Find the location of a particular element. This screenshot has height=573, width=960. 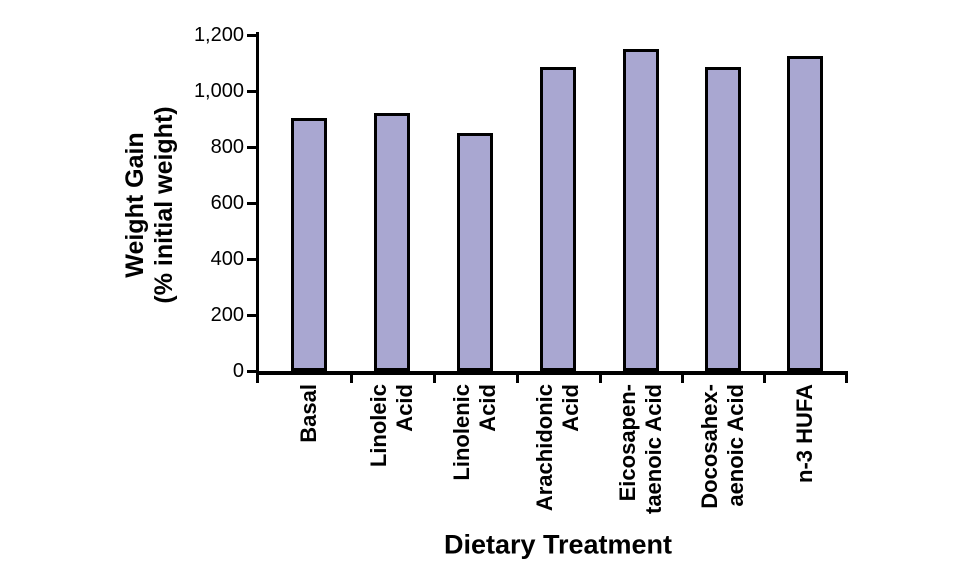

y-axis-line is located at coordinates (257, 203).